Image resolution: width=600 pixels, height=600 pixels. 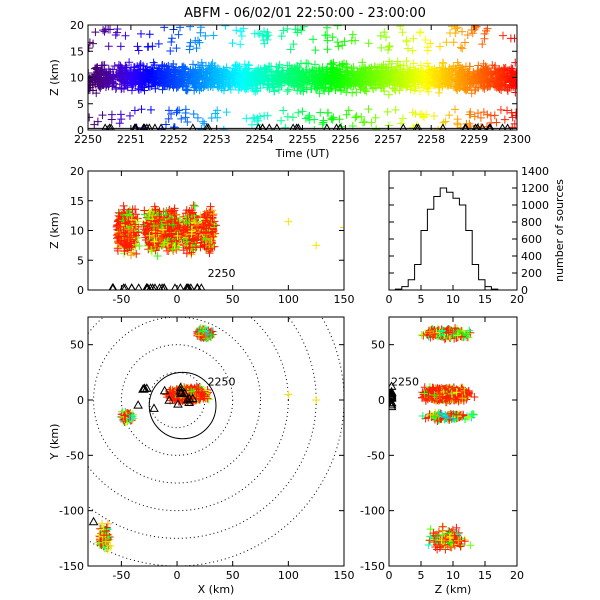 I want to click on histogram-line, so click(x=453, y=238).